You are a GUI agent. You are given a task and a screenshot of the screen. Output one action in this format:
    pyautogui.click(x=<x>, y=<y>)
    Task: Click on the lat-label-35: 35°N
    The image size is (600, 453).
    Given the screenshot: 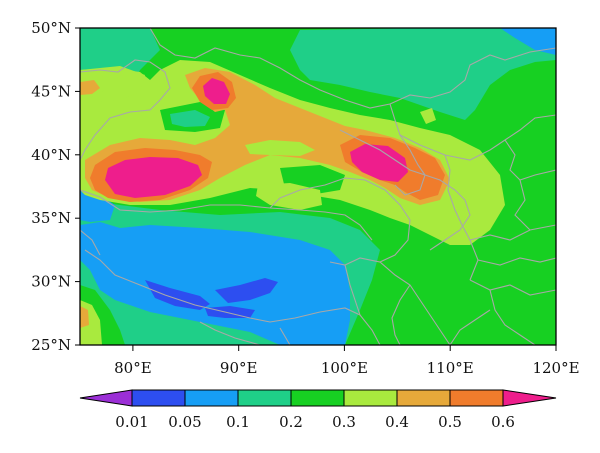 What is the action you would take?
    pyautogui.click(x=51, y=218)
    